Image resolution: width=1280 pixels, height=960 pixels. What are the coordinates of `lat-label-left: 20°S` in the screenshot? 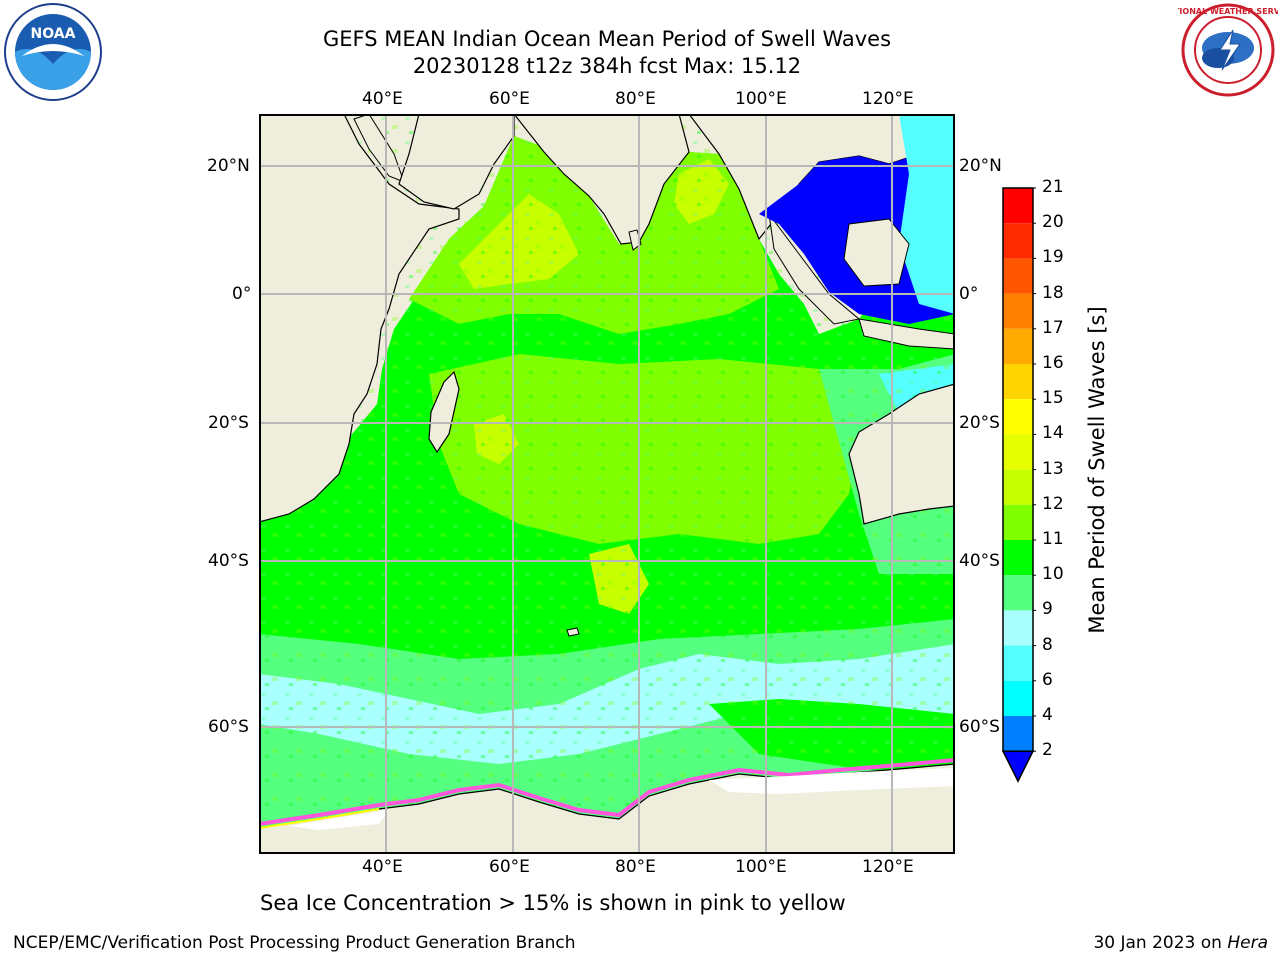 It's located at (228, 423).